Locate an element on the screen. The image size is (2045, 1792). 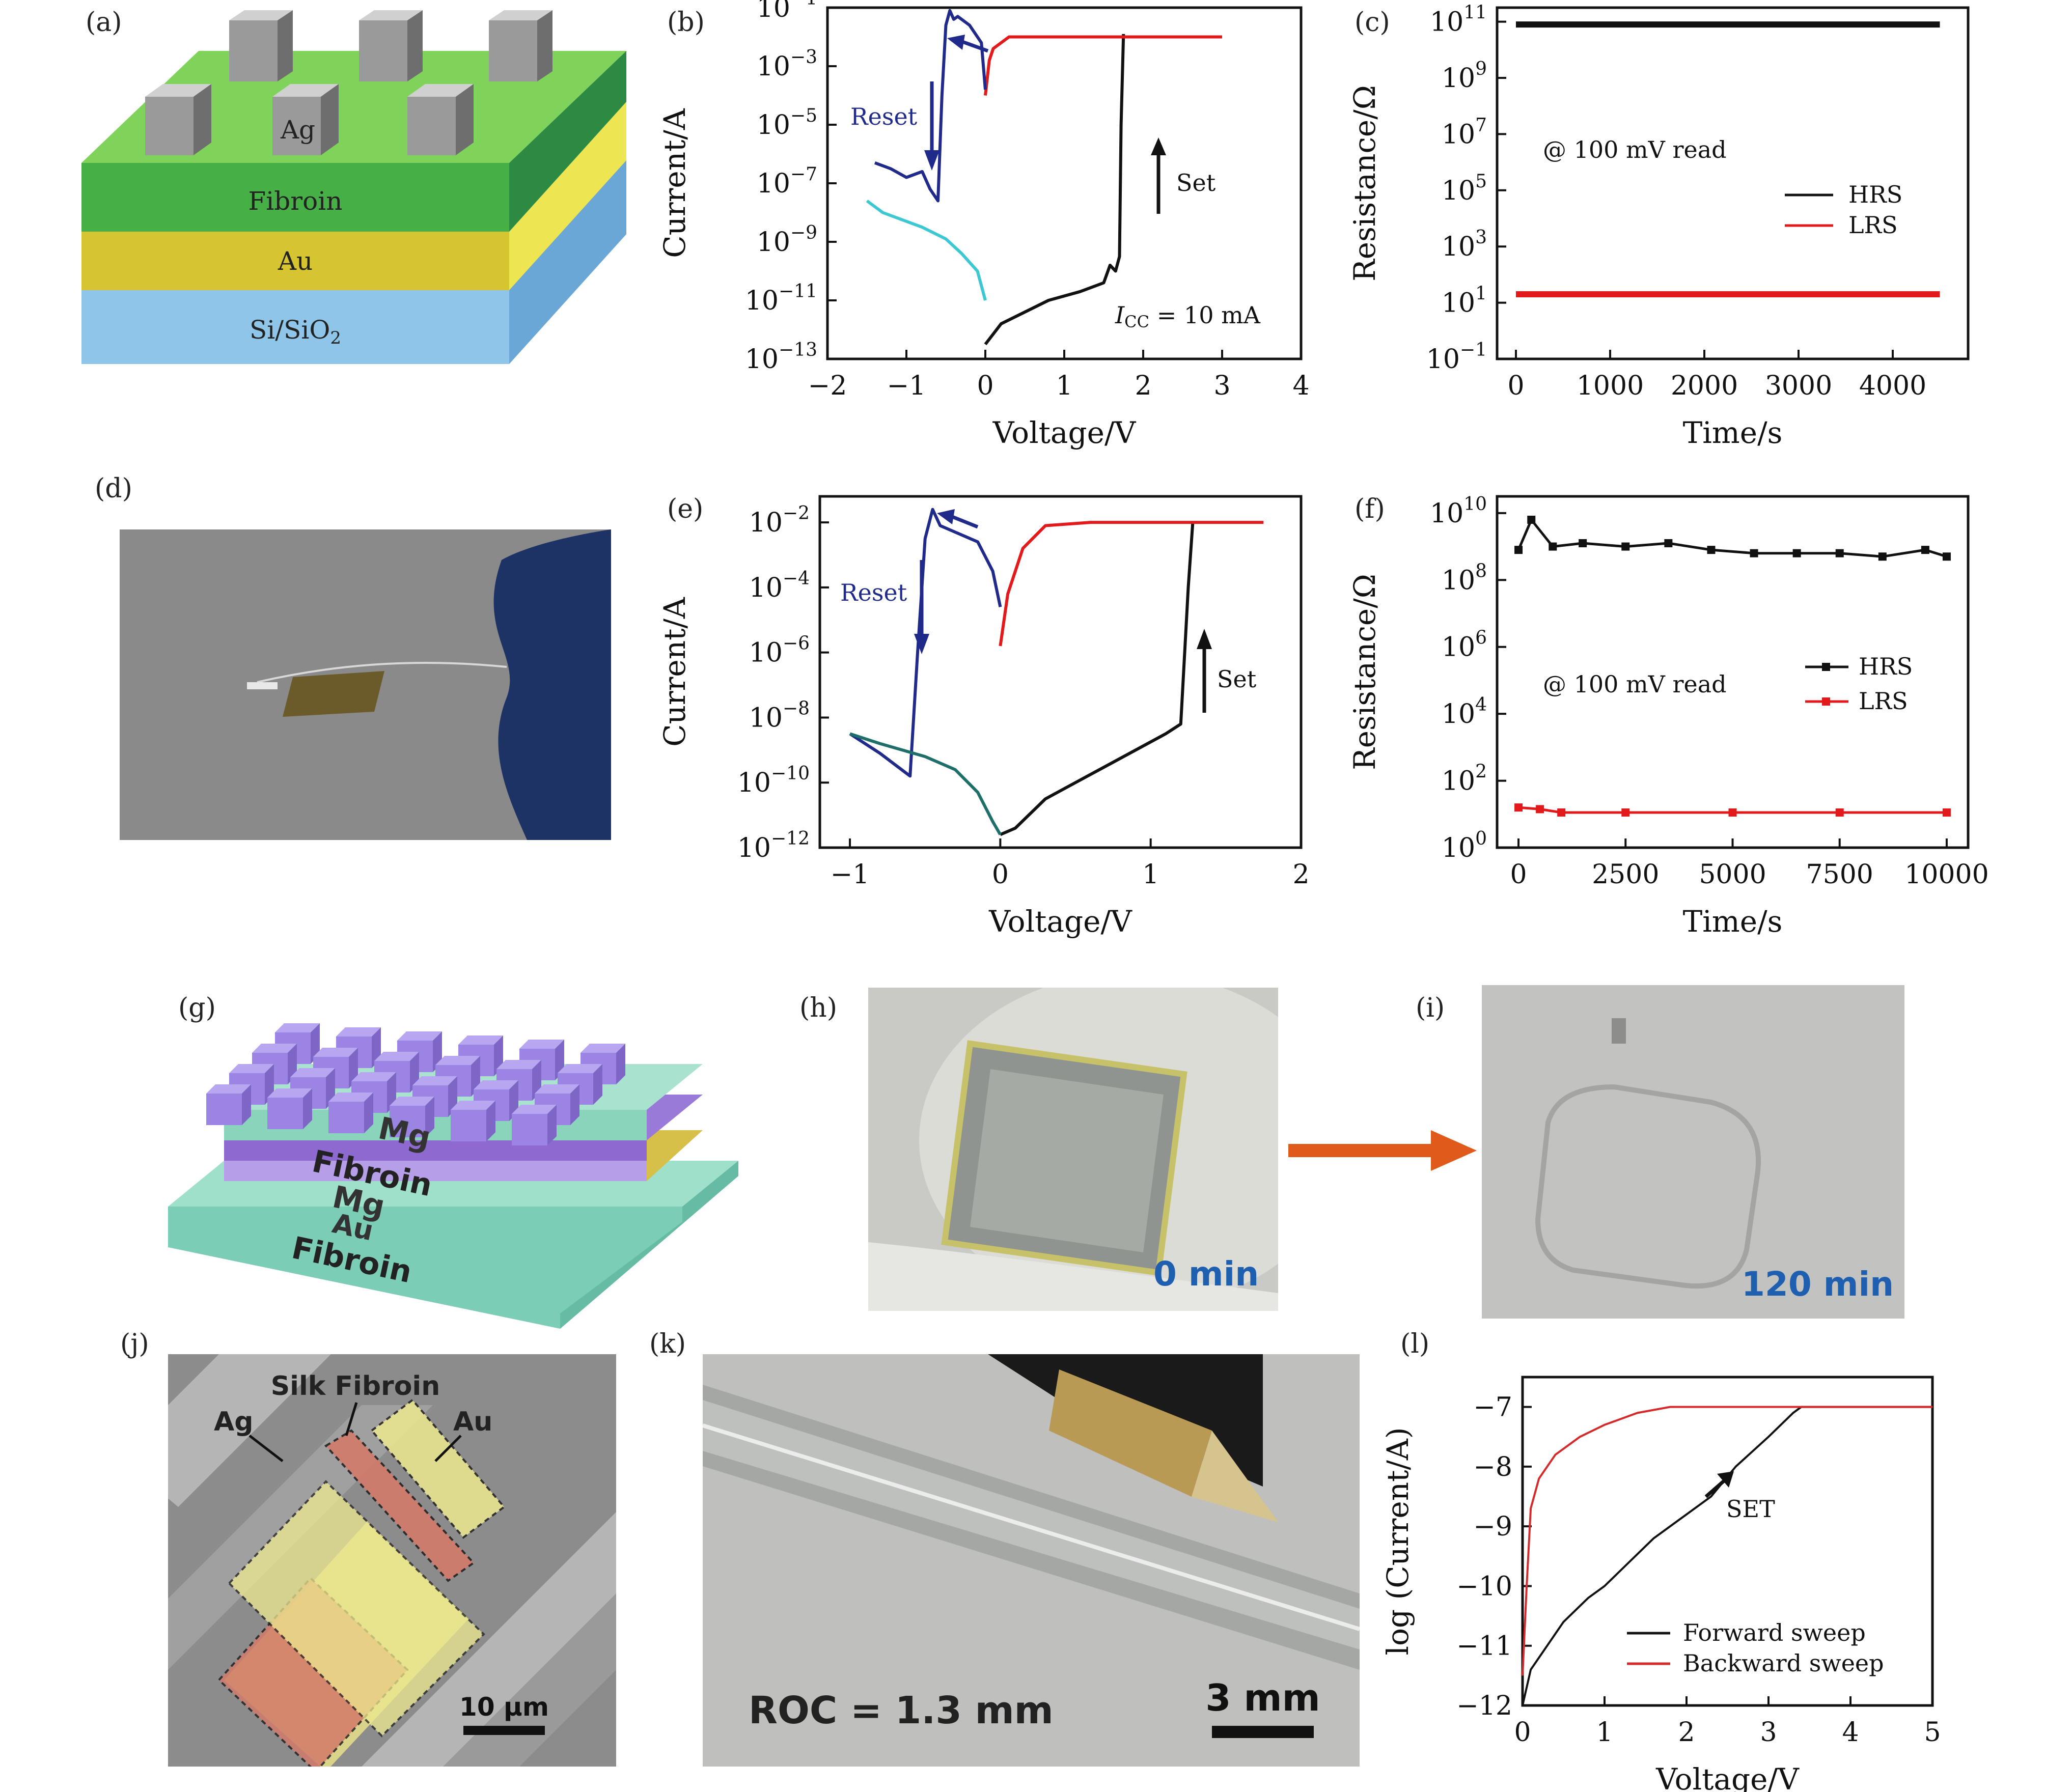
y-tick-label: 10² is located at coordinates (1465, 779).